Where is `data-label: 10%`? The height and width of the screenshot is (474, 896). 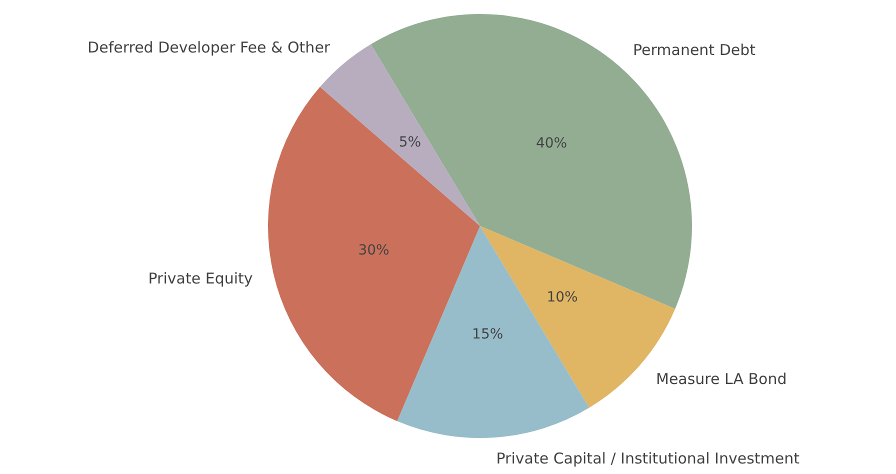 data-label: 10% is located at coordinates (562, 298).